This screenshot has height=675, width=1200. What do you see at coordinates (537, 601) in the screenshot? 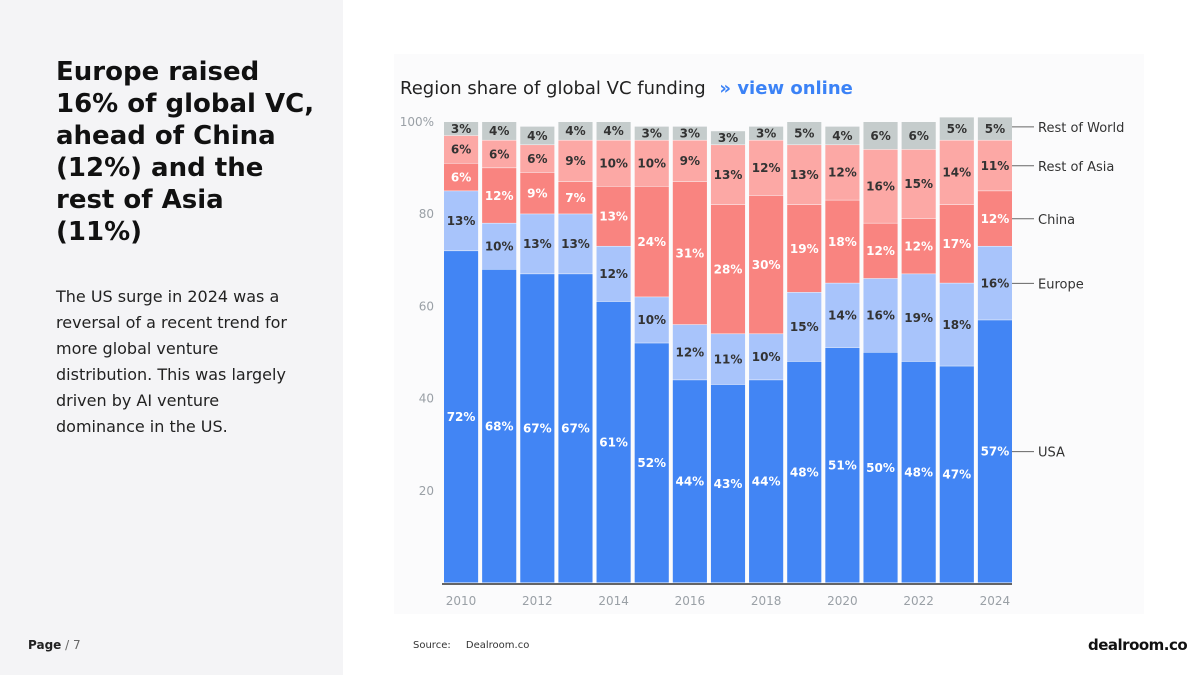
I see `x-tick-label: 2012` at bounding box center [537, 601].